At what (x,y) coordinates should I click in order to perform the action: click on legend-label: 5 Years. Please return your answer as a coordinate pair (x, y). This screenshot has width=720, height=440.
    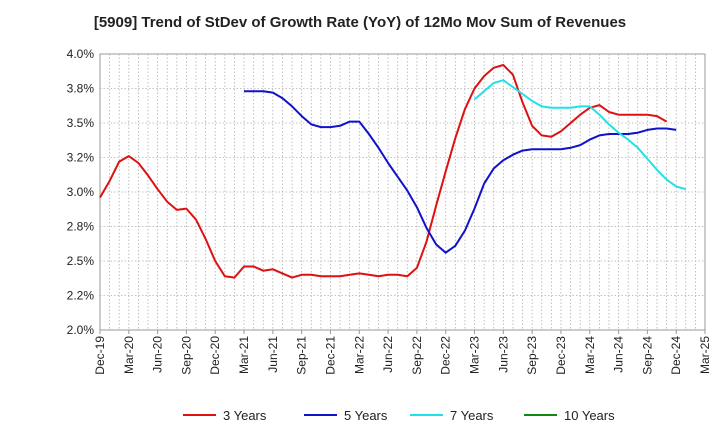
    Looking at the image, I should click on (366, 415).